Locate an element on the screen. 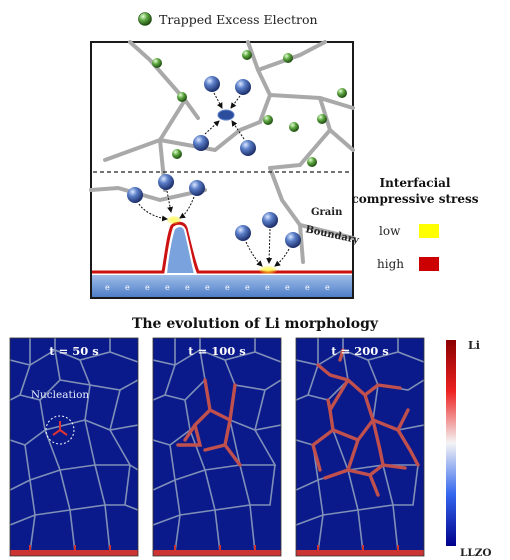 This screenshot has height=560, width=510. bulk-li-nucleus is located at coordinates (226, 115).